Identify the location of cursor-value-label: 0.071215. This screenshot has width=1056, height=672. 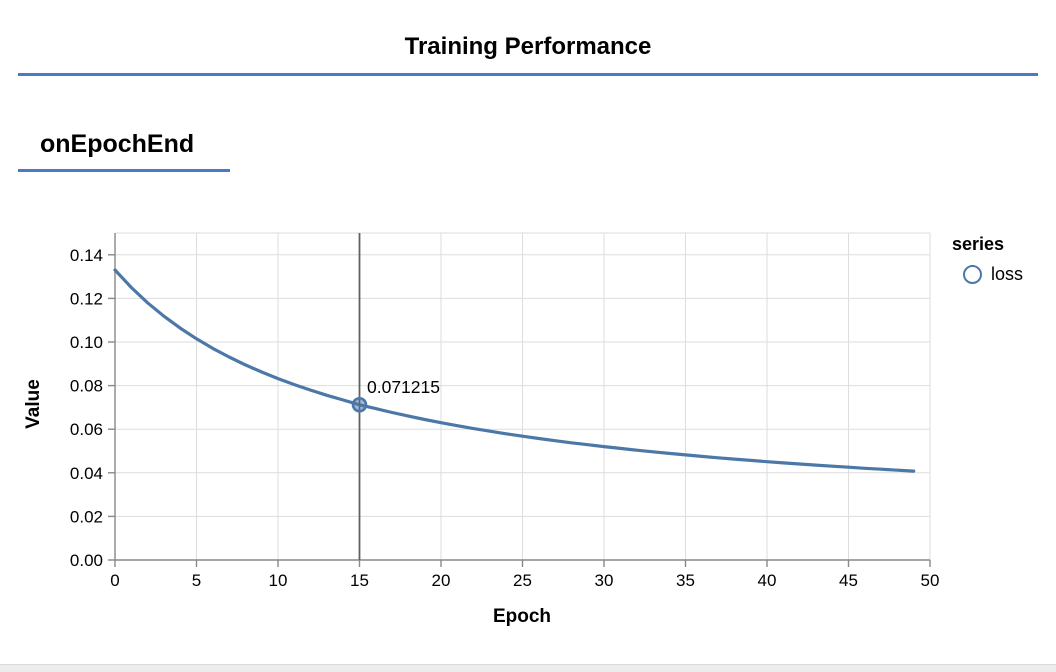
(403, 387).